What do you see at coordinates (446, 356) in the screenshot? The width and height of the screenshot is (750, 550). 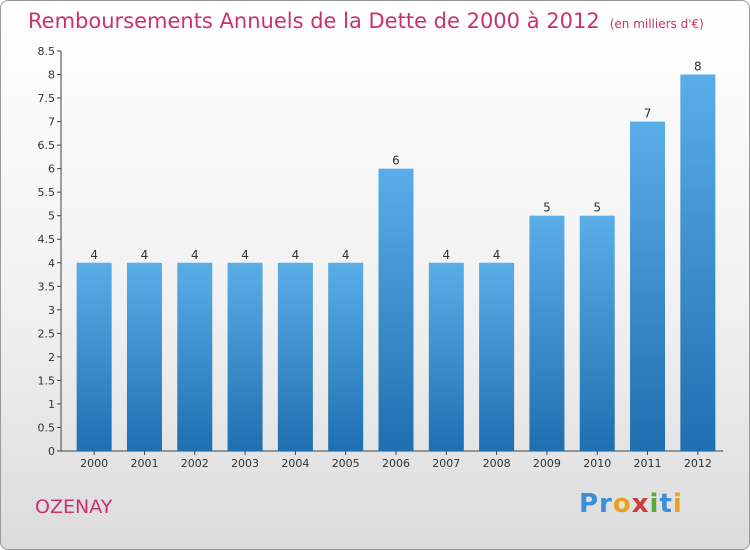 I see `bar-2007` at bounding box center [446, 356].